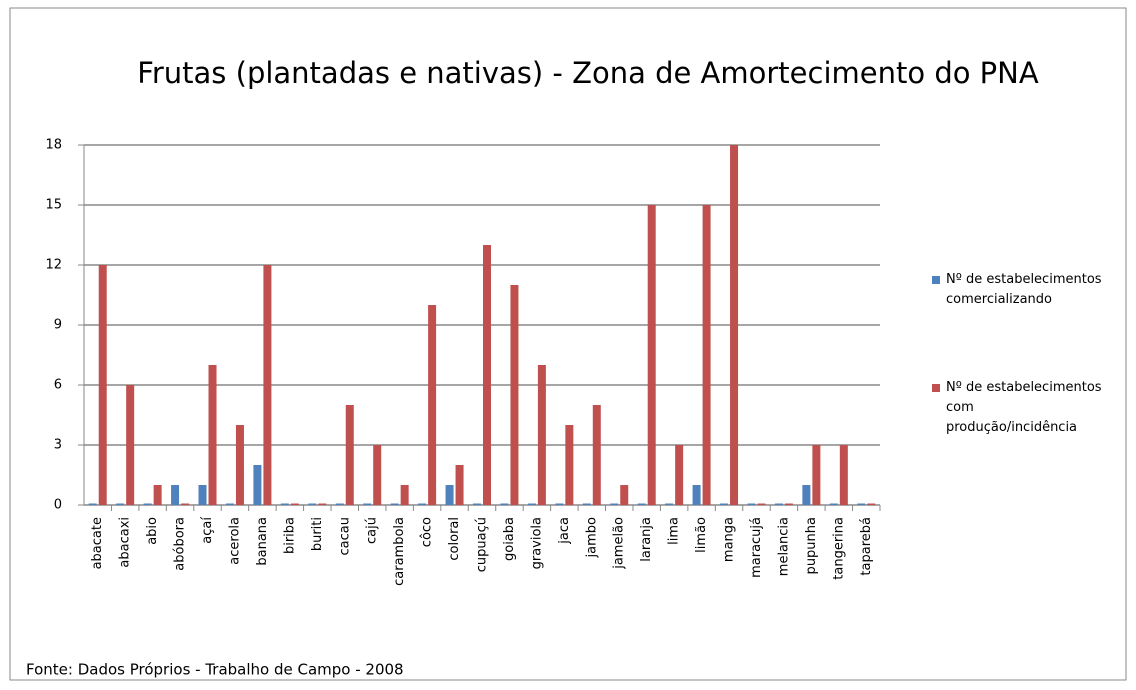  I want to click on x-tick-label: maracujá, so click(756, 547).